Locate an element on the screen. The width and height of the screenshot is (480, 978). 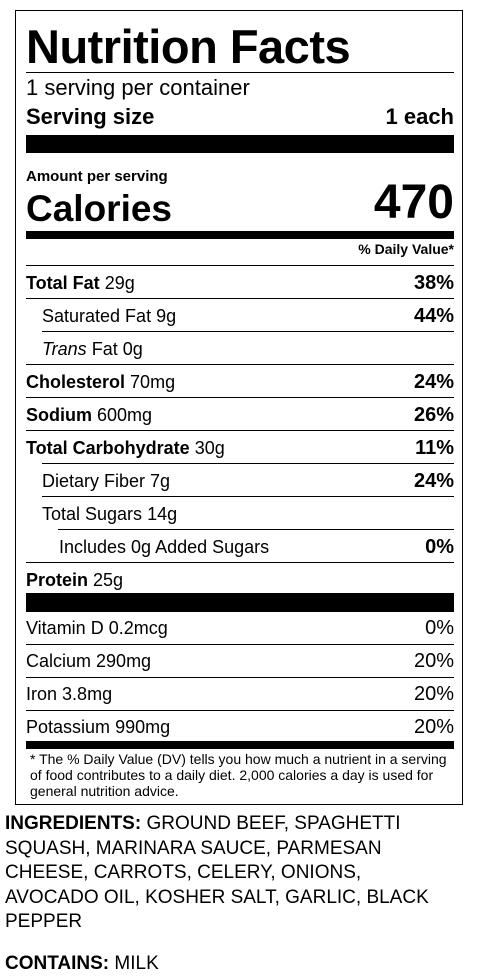
nutrient-row-total-fat: Total Fat 29g 38% is located at coordinates (240, 283).